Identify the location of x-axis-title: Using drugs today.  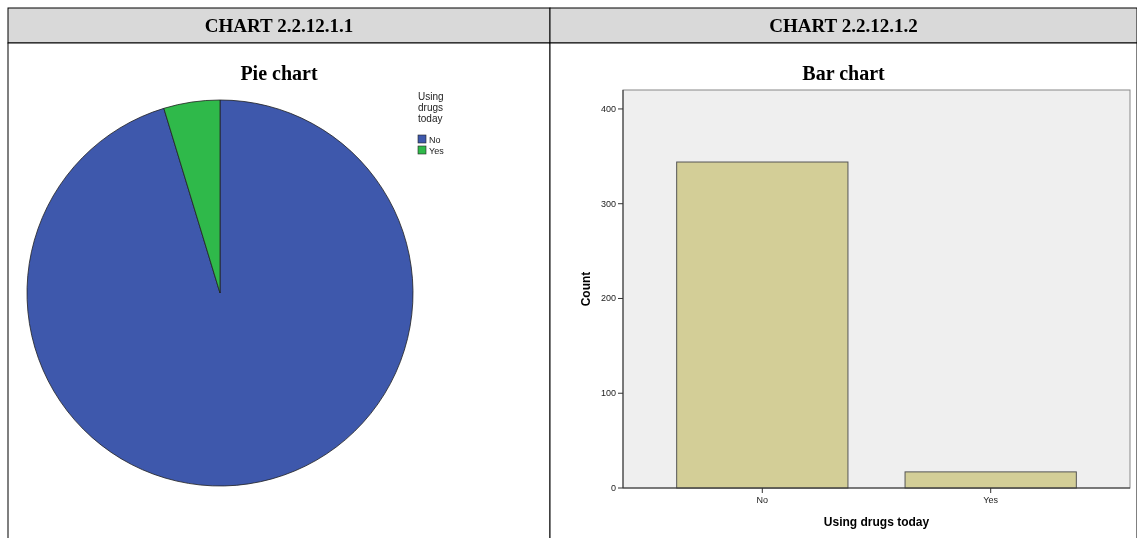
(876, 522).